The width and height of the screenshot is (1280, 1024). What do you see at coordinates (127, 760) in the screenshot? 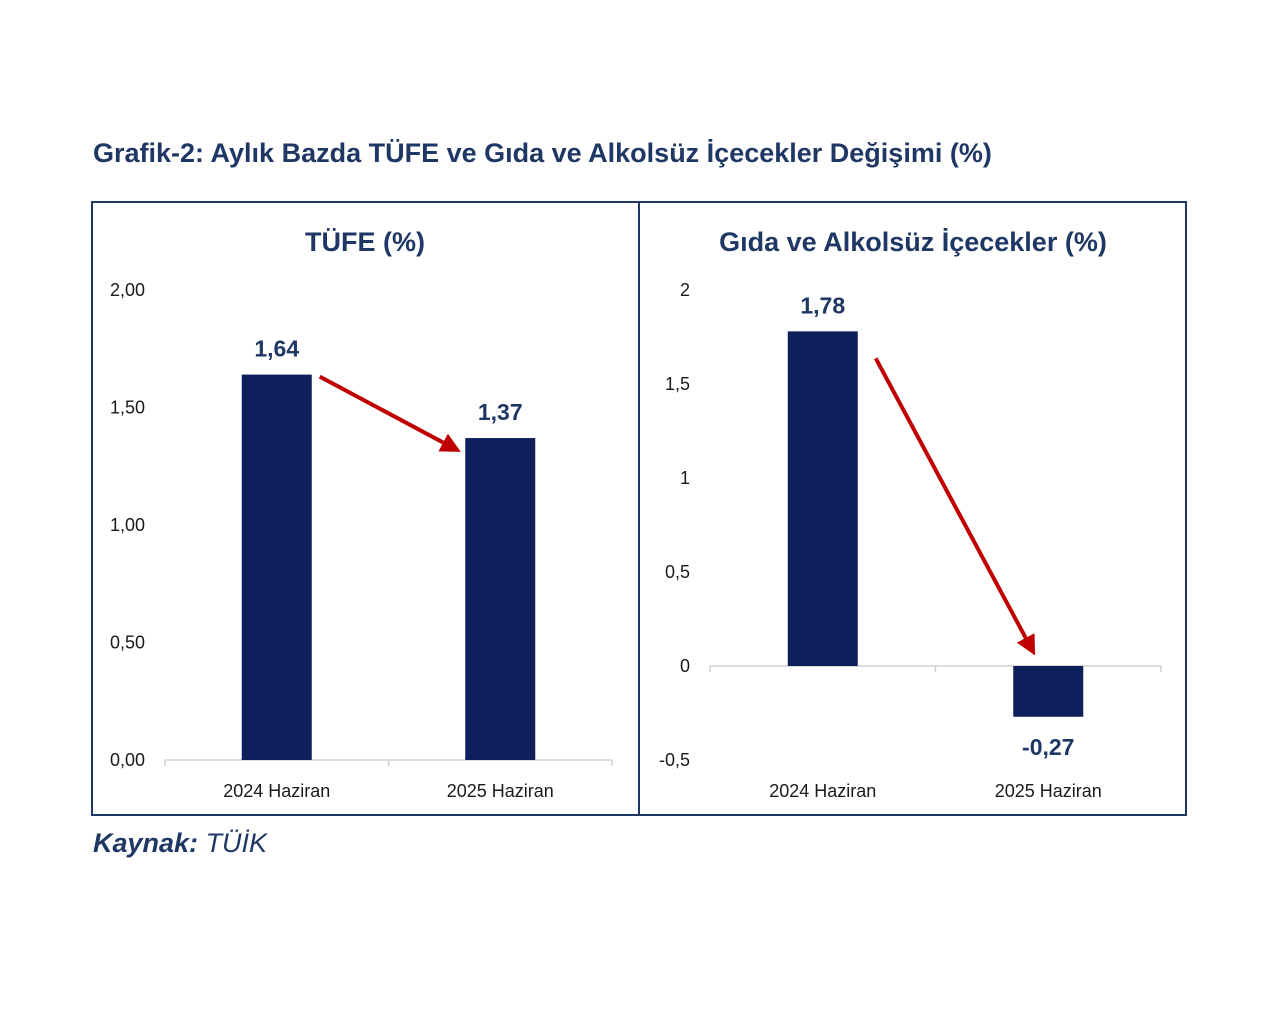
I see `y-tick-label: 0,00` at bounding box center [127, 760].